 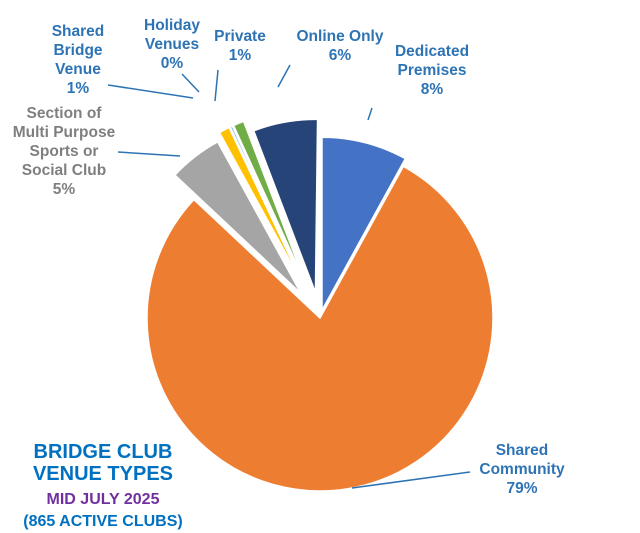 What do you see at coordinates (190, 83) in the screenshot?
I see `leader-holiday-venues` at bounding box center [190, 83].